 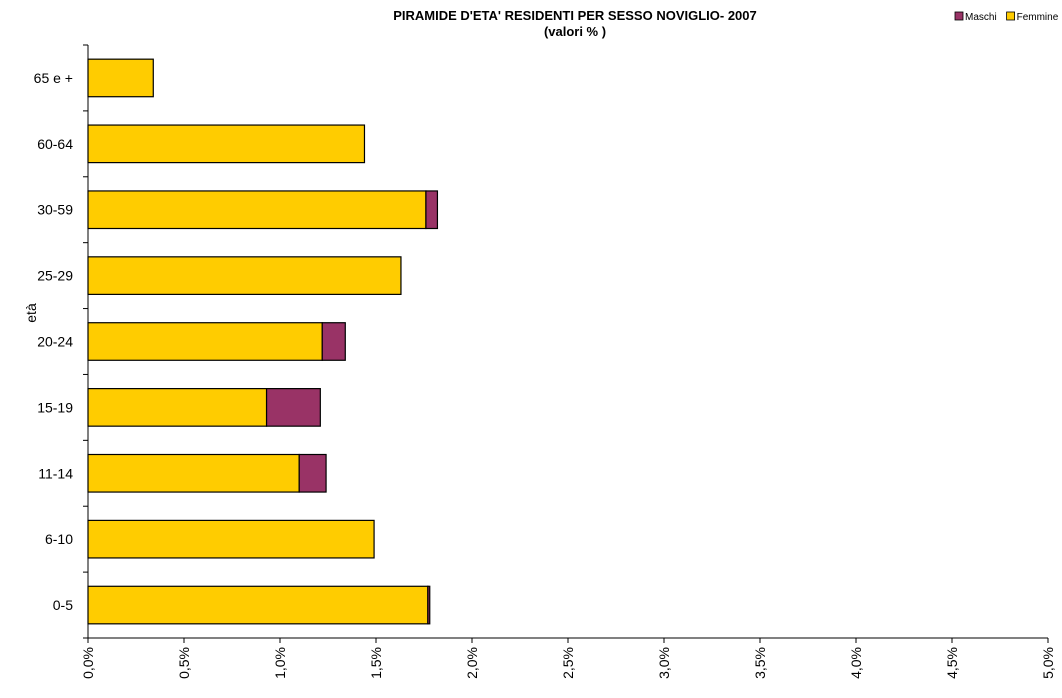 What do you see at coordinates (53, 78) in the screenshot?
I see `y-tick-label: 65 e +` at bounding box center [53, 78].